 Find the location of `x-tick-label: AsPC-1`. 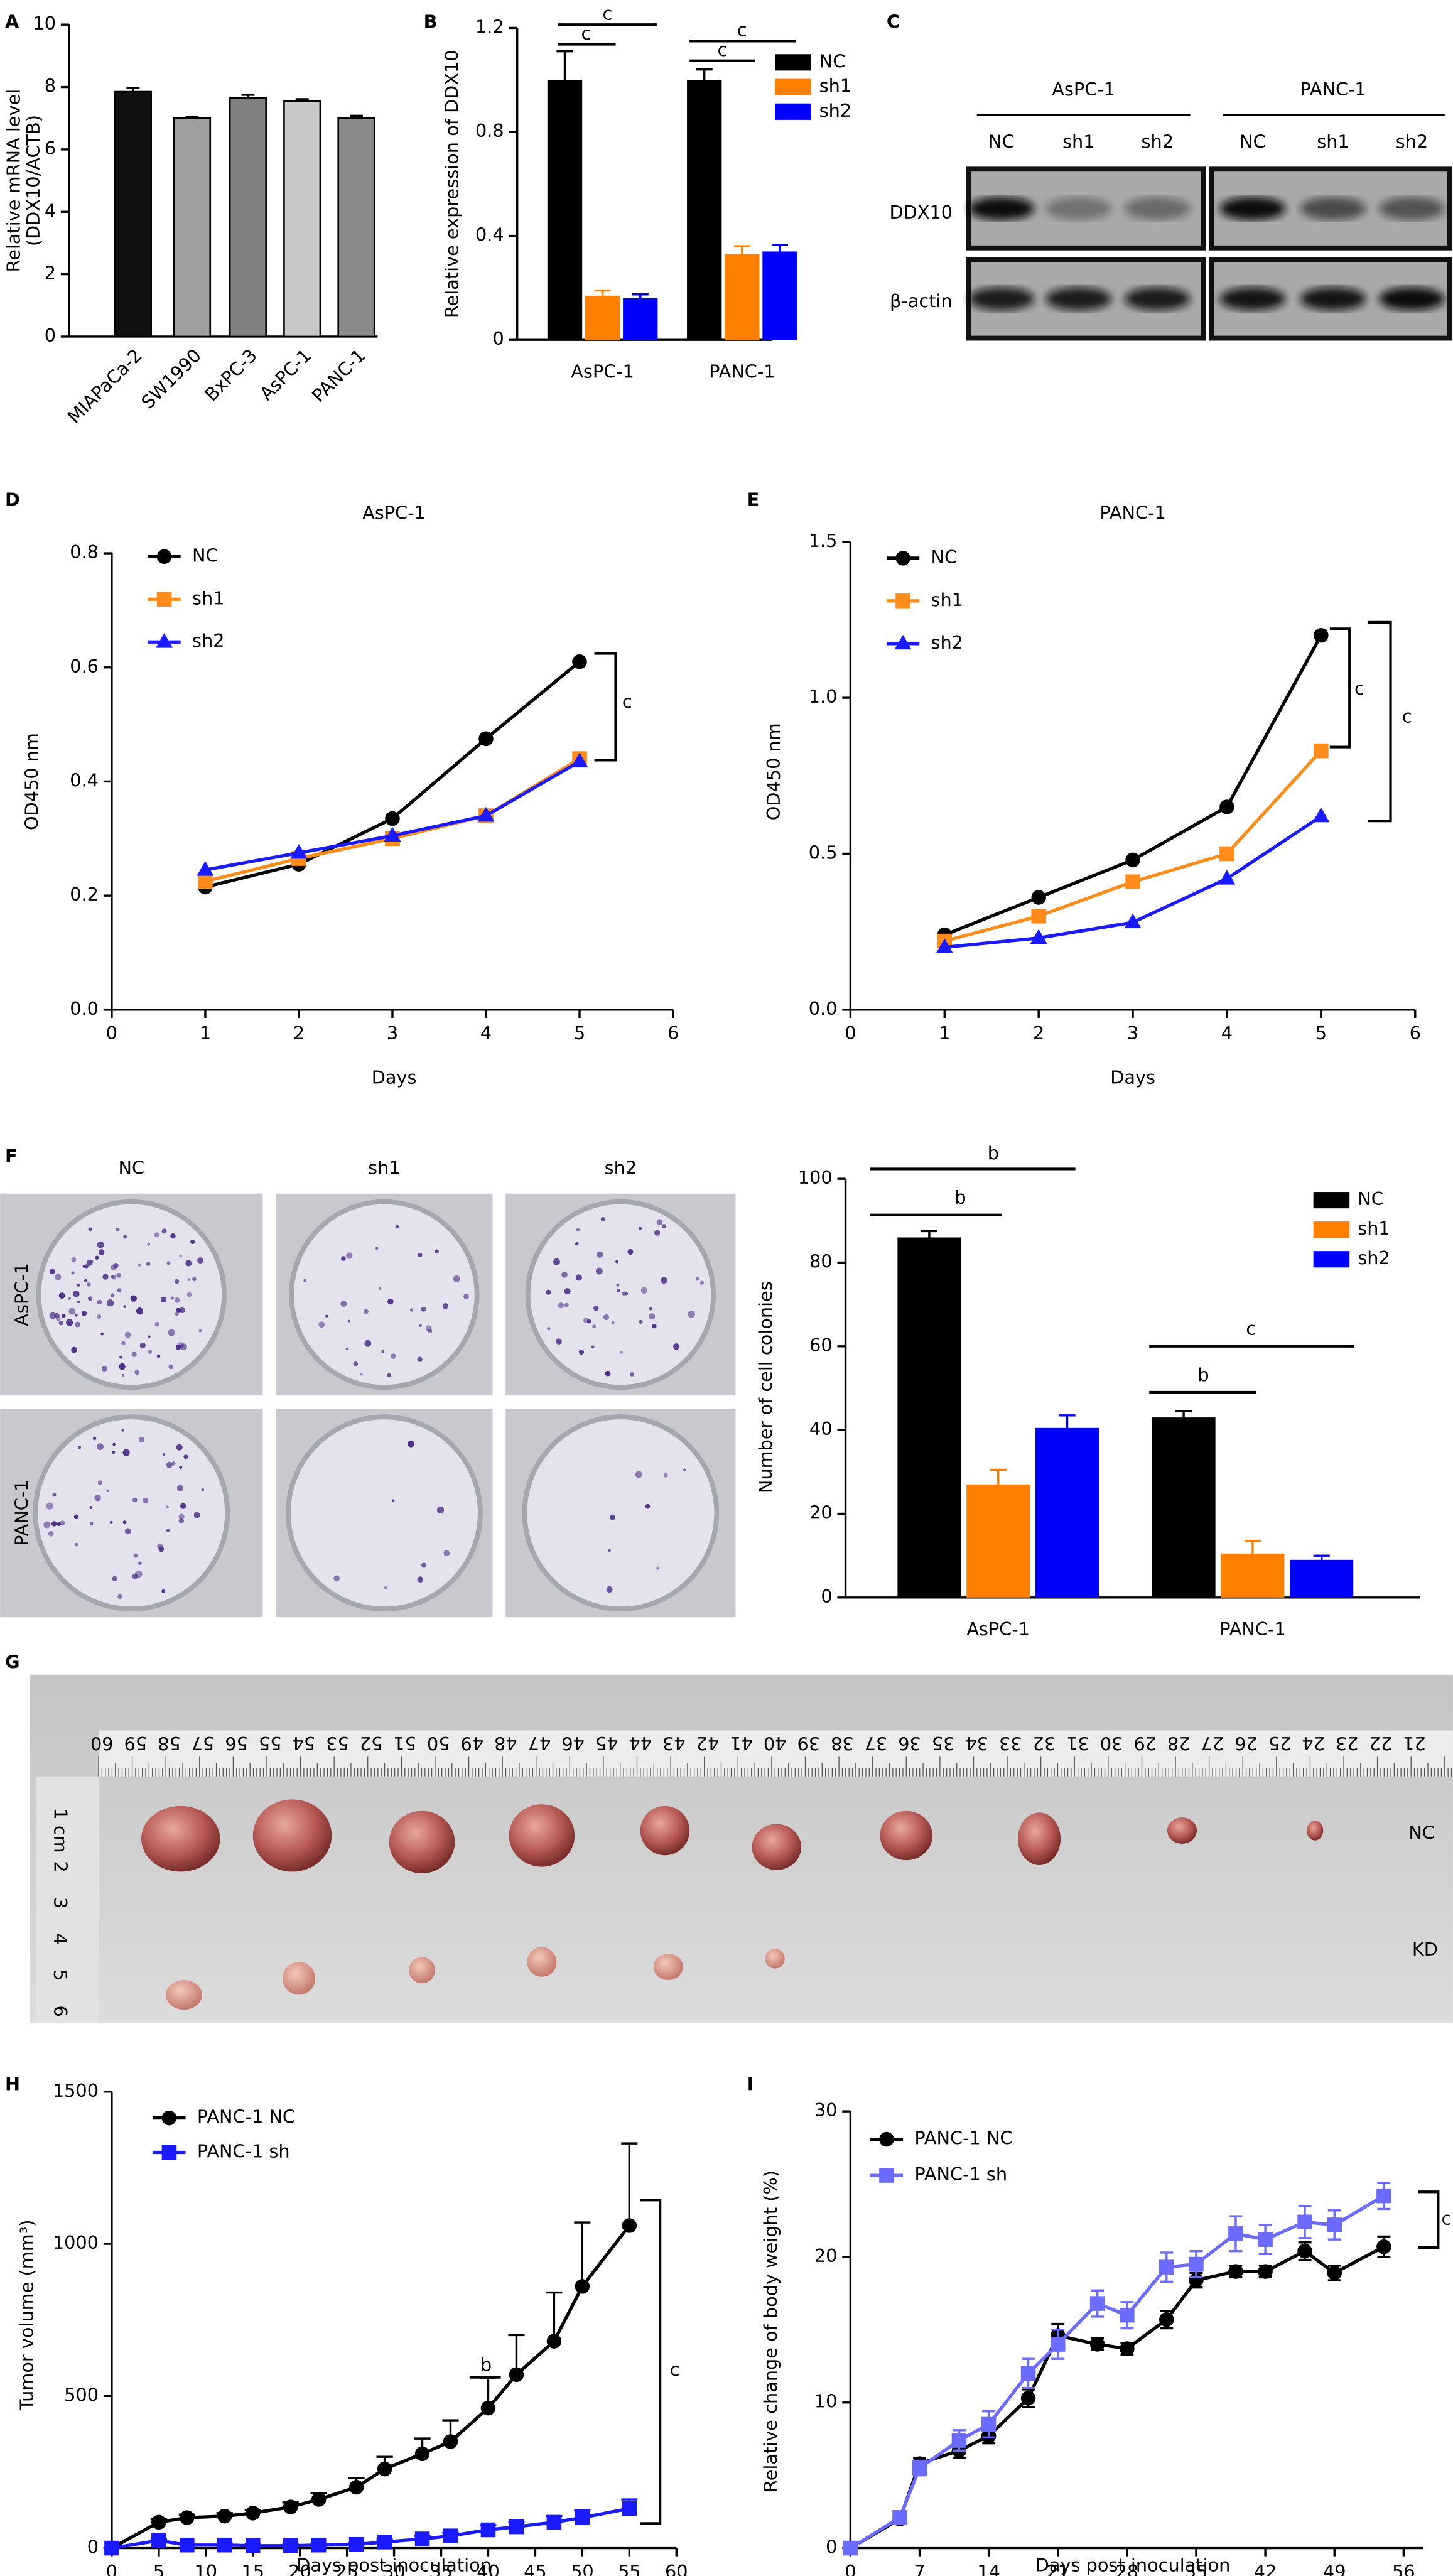

x-tick-label: AsPC-1 is located at coordinates (285, 374).